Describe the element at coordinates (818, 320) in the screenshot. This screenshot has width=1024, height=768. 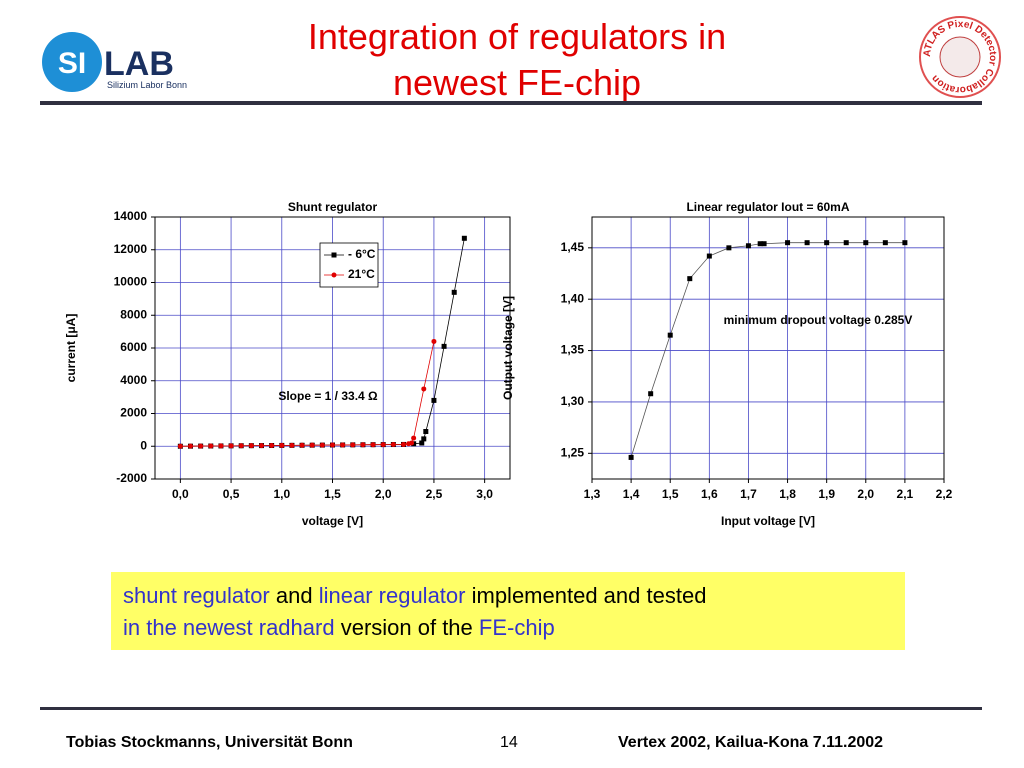
I see `annotation: minimum dropout voltage 0.285V` at that location.